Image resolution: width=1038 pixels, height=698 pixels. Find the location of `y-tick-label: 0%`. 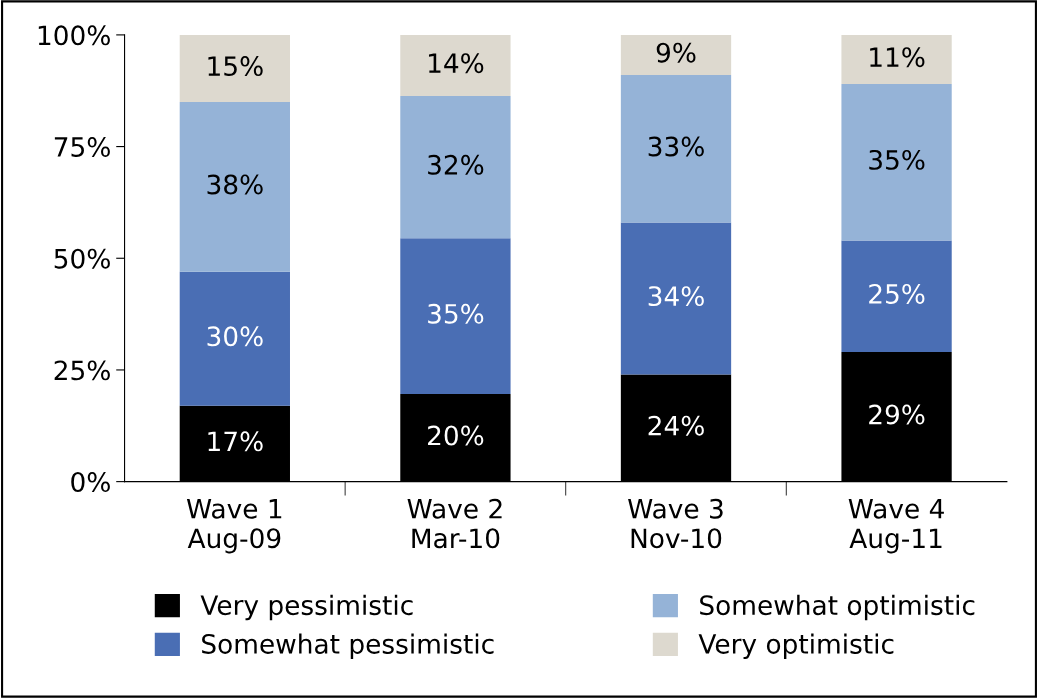

y-tick-label: 0% is located at coordinates (90, 482).